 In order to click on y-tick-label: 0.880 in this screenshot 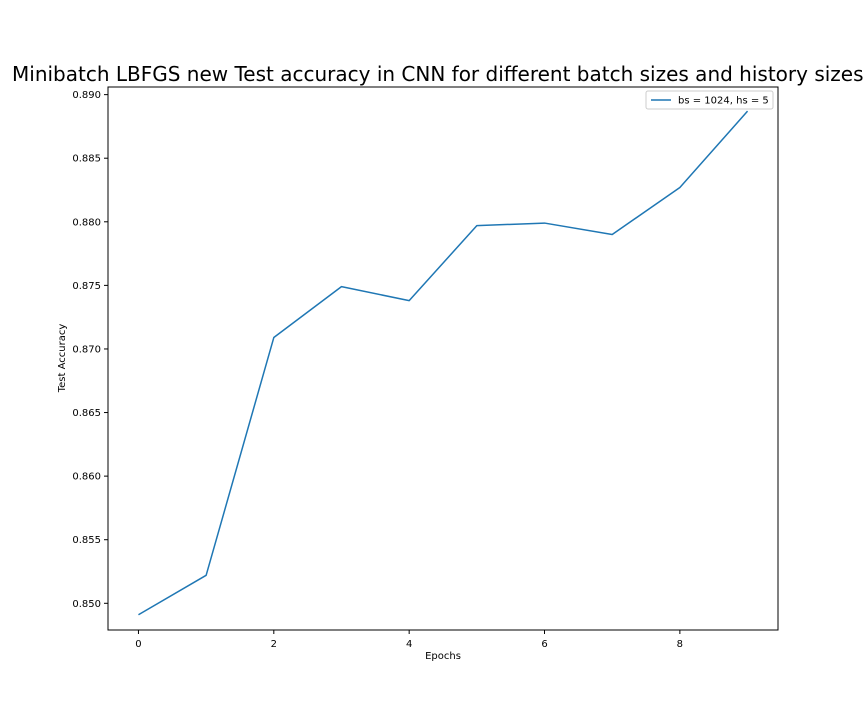, I will do `click(86, 222)`.